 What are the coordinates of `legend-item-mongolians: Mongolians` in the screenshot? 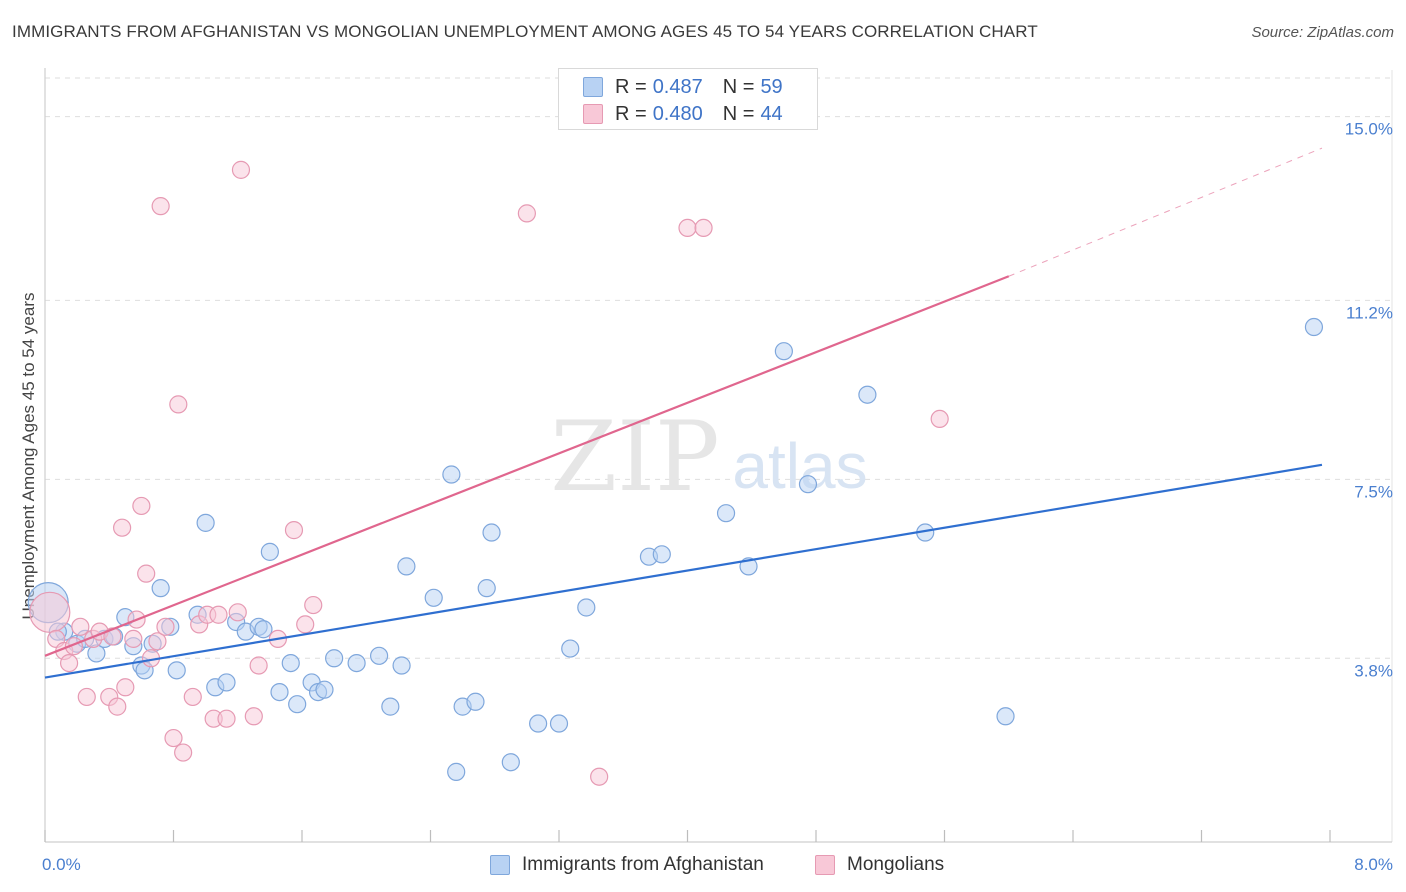 It's located at (879, 865).